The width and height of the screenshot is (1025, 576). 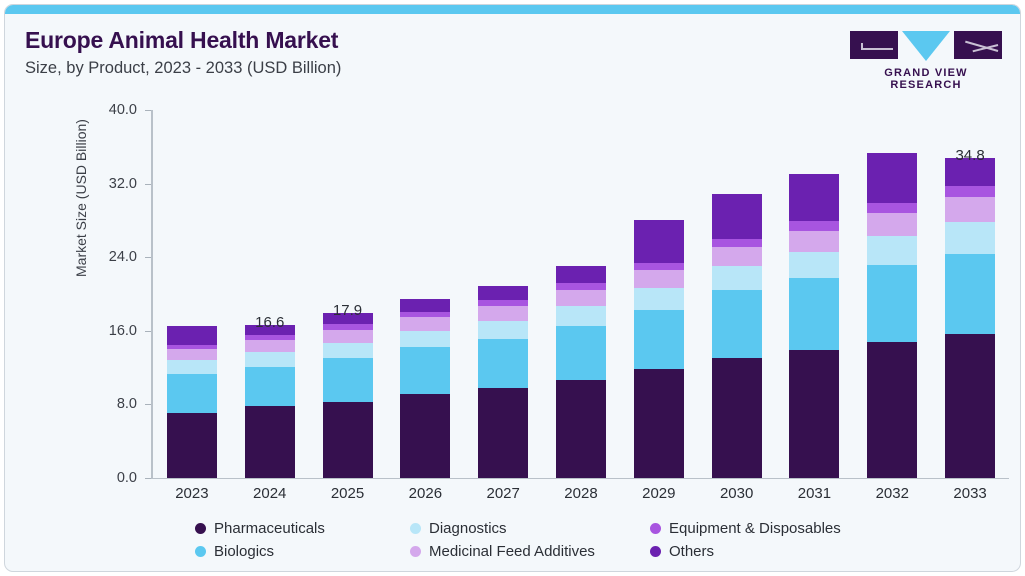 What do you see at coordinates (302, 528) in the screenshot?
I see `legend-item-pharmaceuticals: Pharmaceuticals` at bounding box center [302, 528].